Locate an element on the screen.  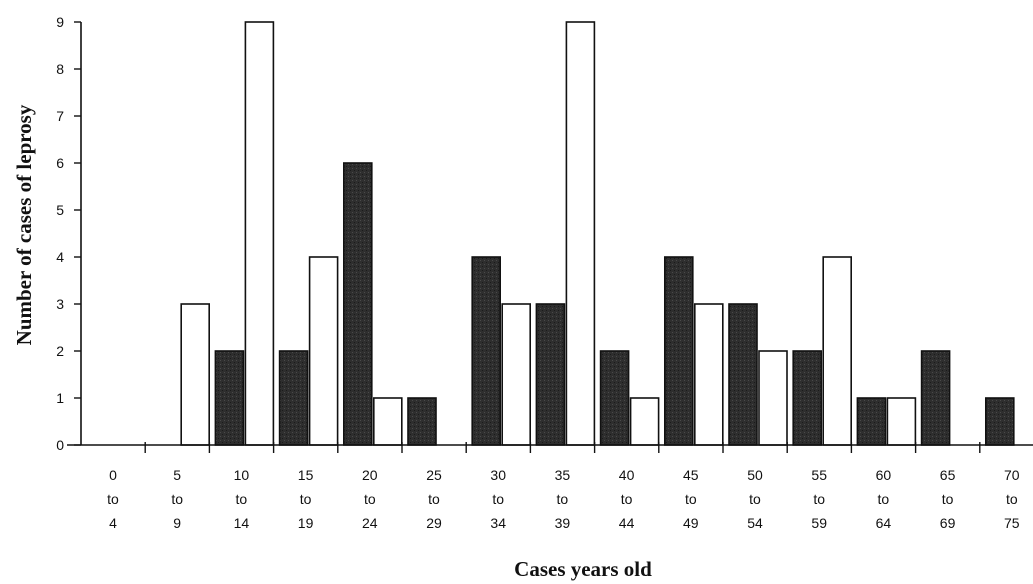
x-category-label: 50 is located at coordinates (755, 475).